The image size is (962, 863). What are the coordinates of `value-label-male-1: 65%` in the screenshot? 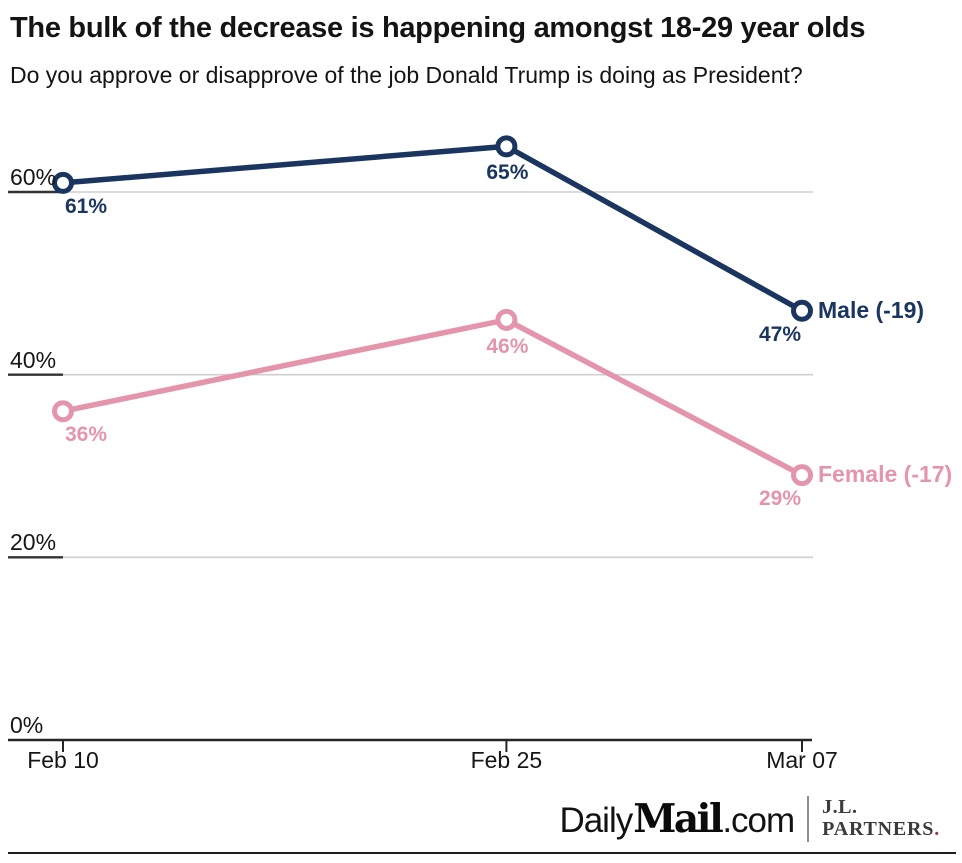 It's located at (507, 173).